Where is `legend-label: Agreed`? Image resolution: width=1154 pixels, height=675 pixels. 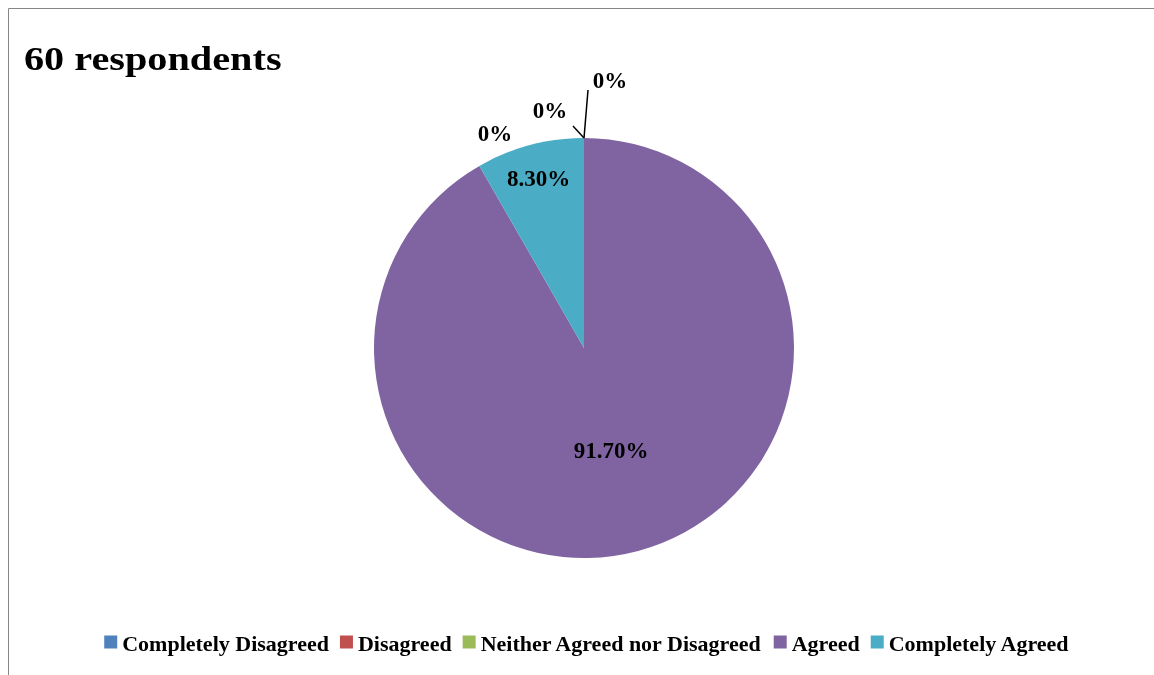
legend-label: Agreed is located at coordinates (825, 643).